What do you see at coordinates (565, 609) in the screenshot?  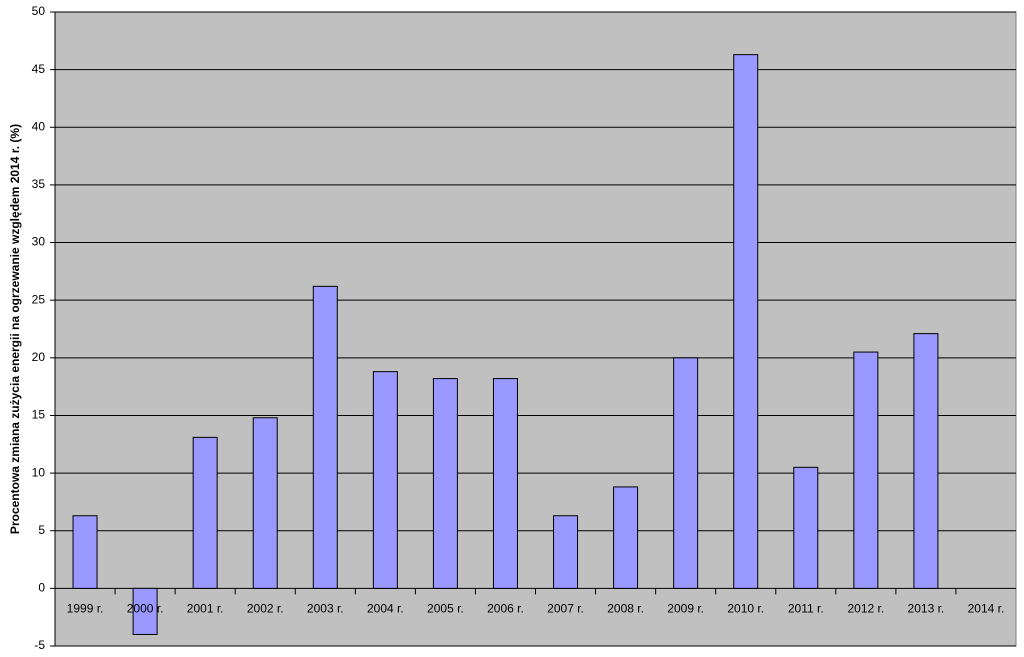 I see `x-tick-label: 2007 r.` at bounding box center [565, 609].